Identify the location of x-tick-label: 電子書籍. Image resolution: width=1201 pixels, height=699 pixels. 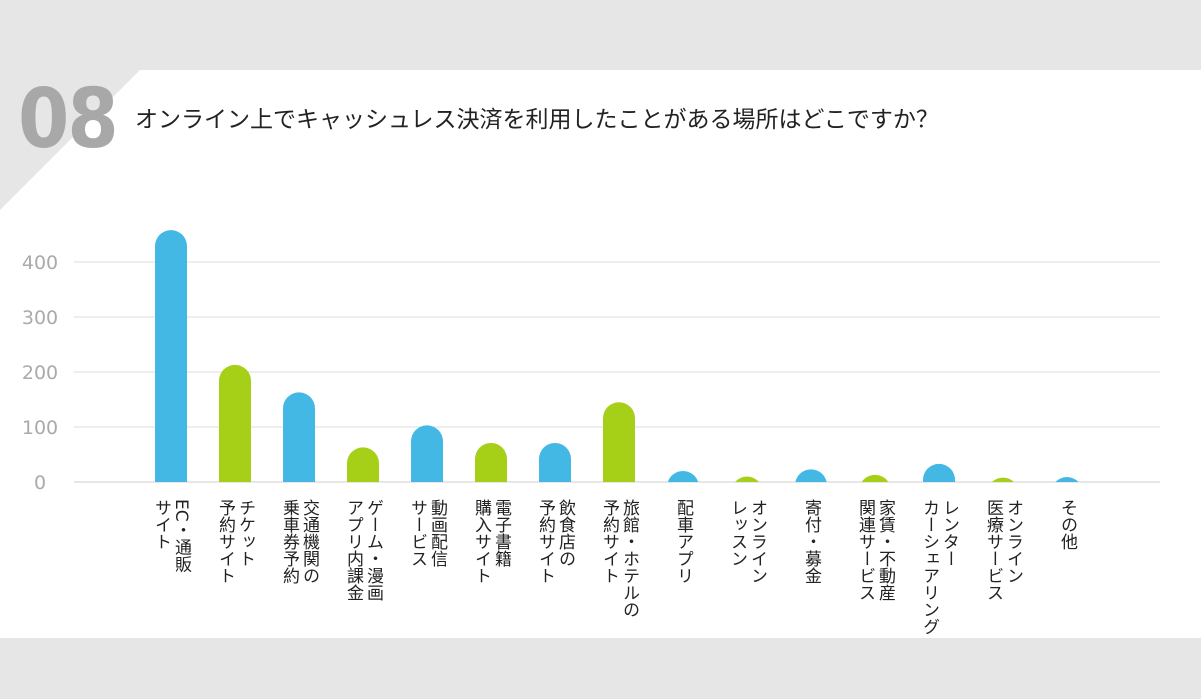
(501, 533).